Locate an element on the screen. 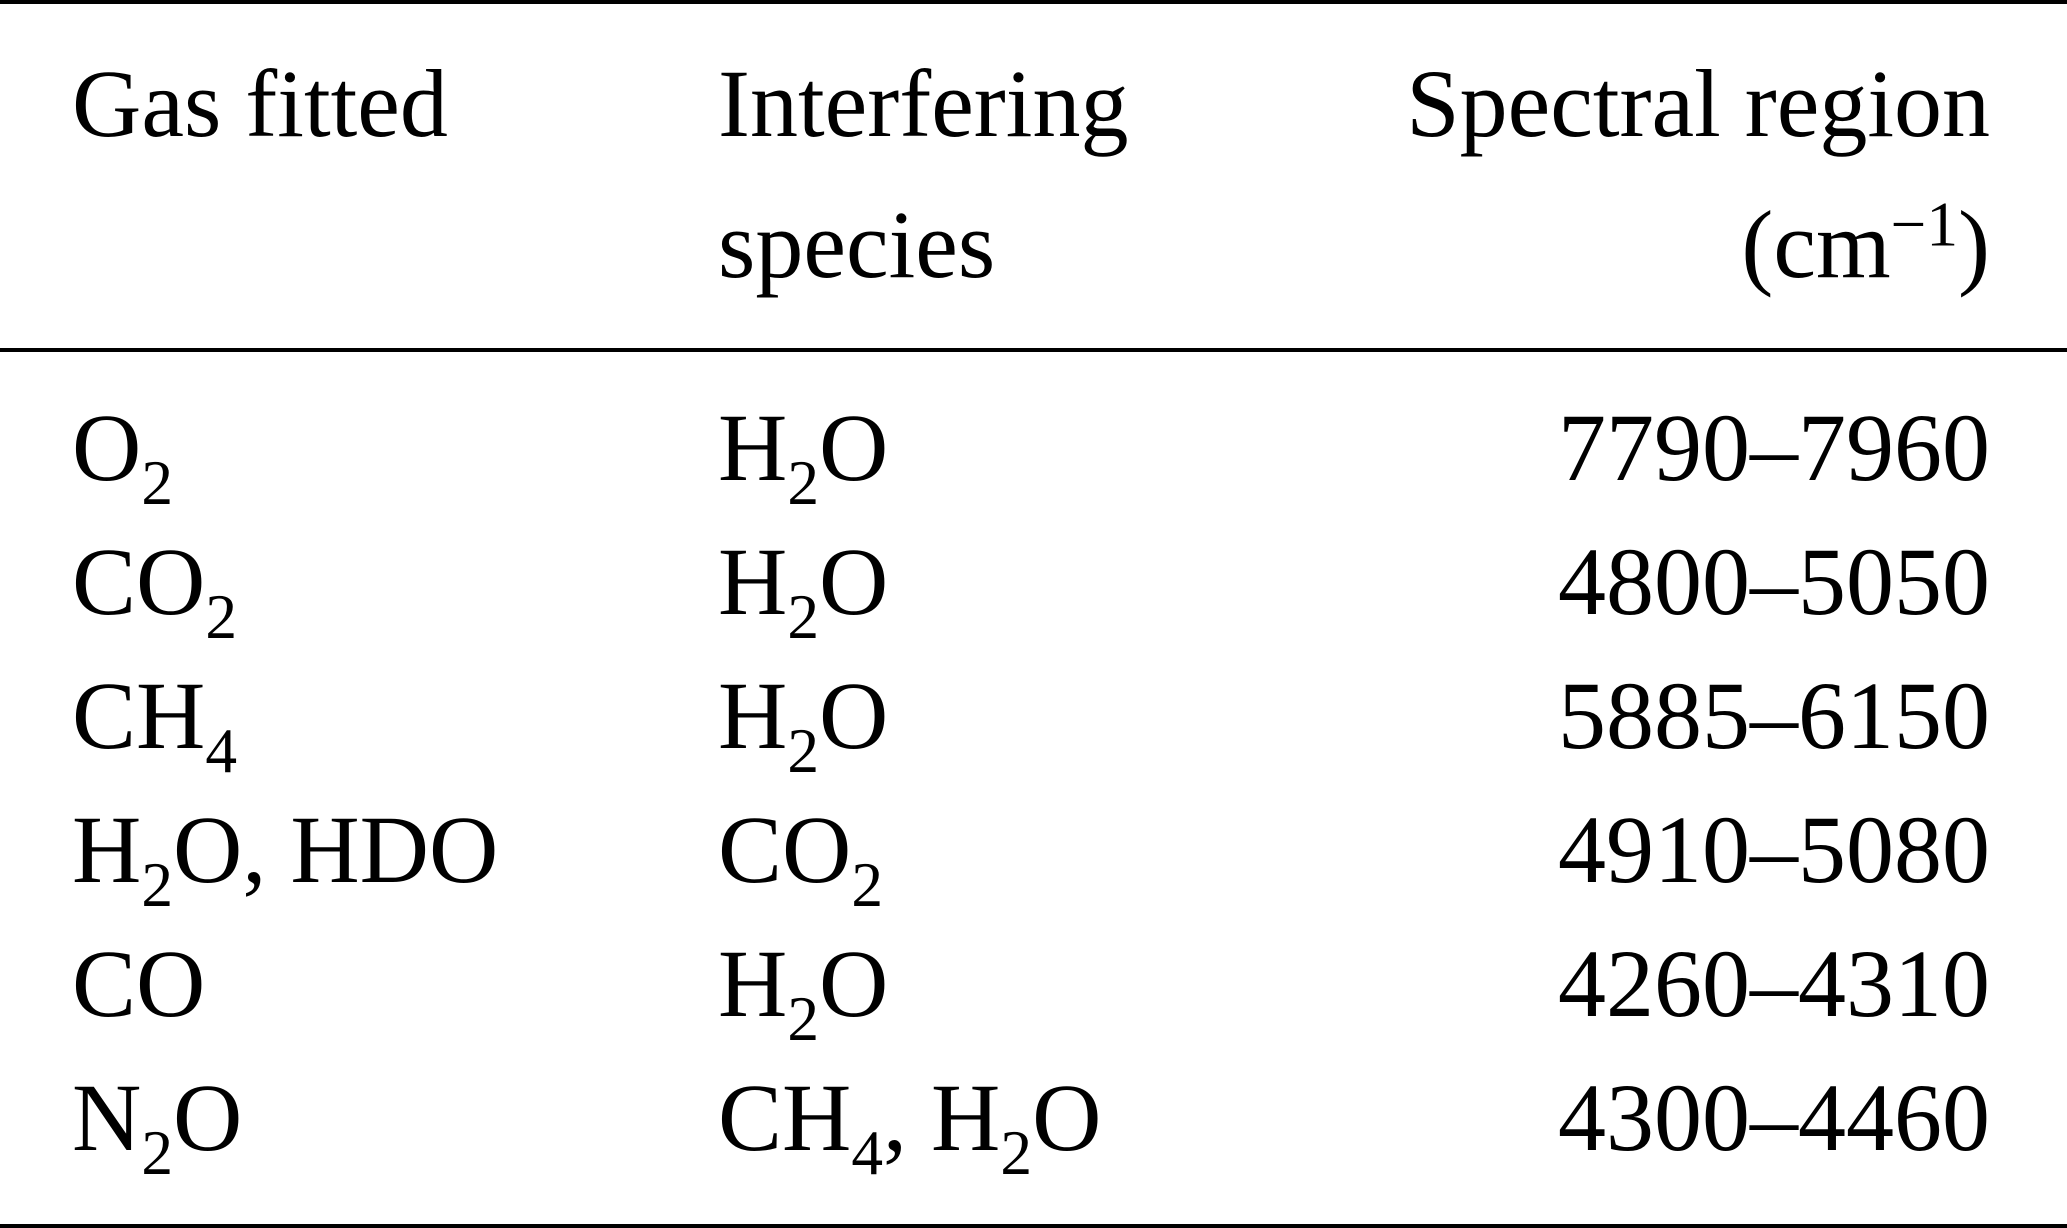 This screenshot has width=2067, height=1228. row-0-region: 7790–7960 is located at coordinates (1774, 447).